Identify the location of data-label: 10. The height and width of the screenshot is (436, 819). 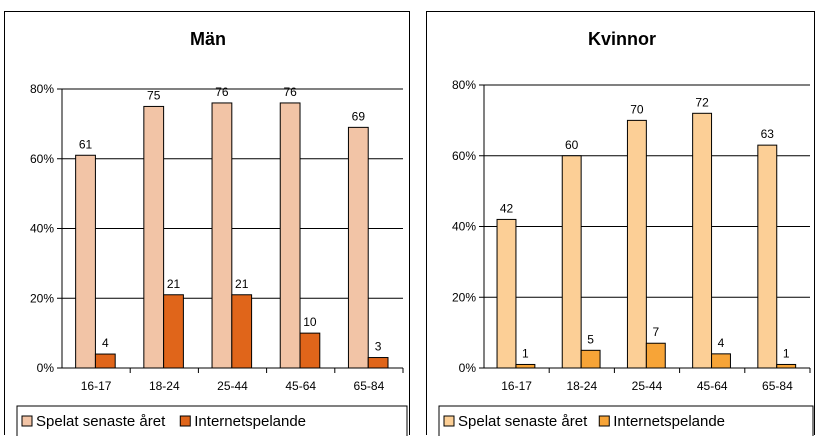
(310, 322).